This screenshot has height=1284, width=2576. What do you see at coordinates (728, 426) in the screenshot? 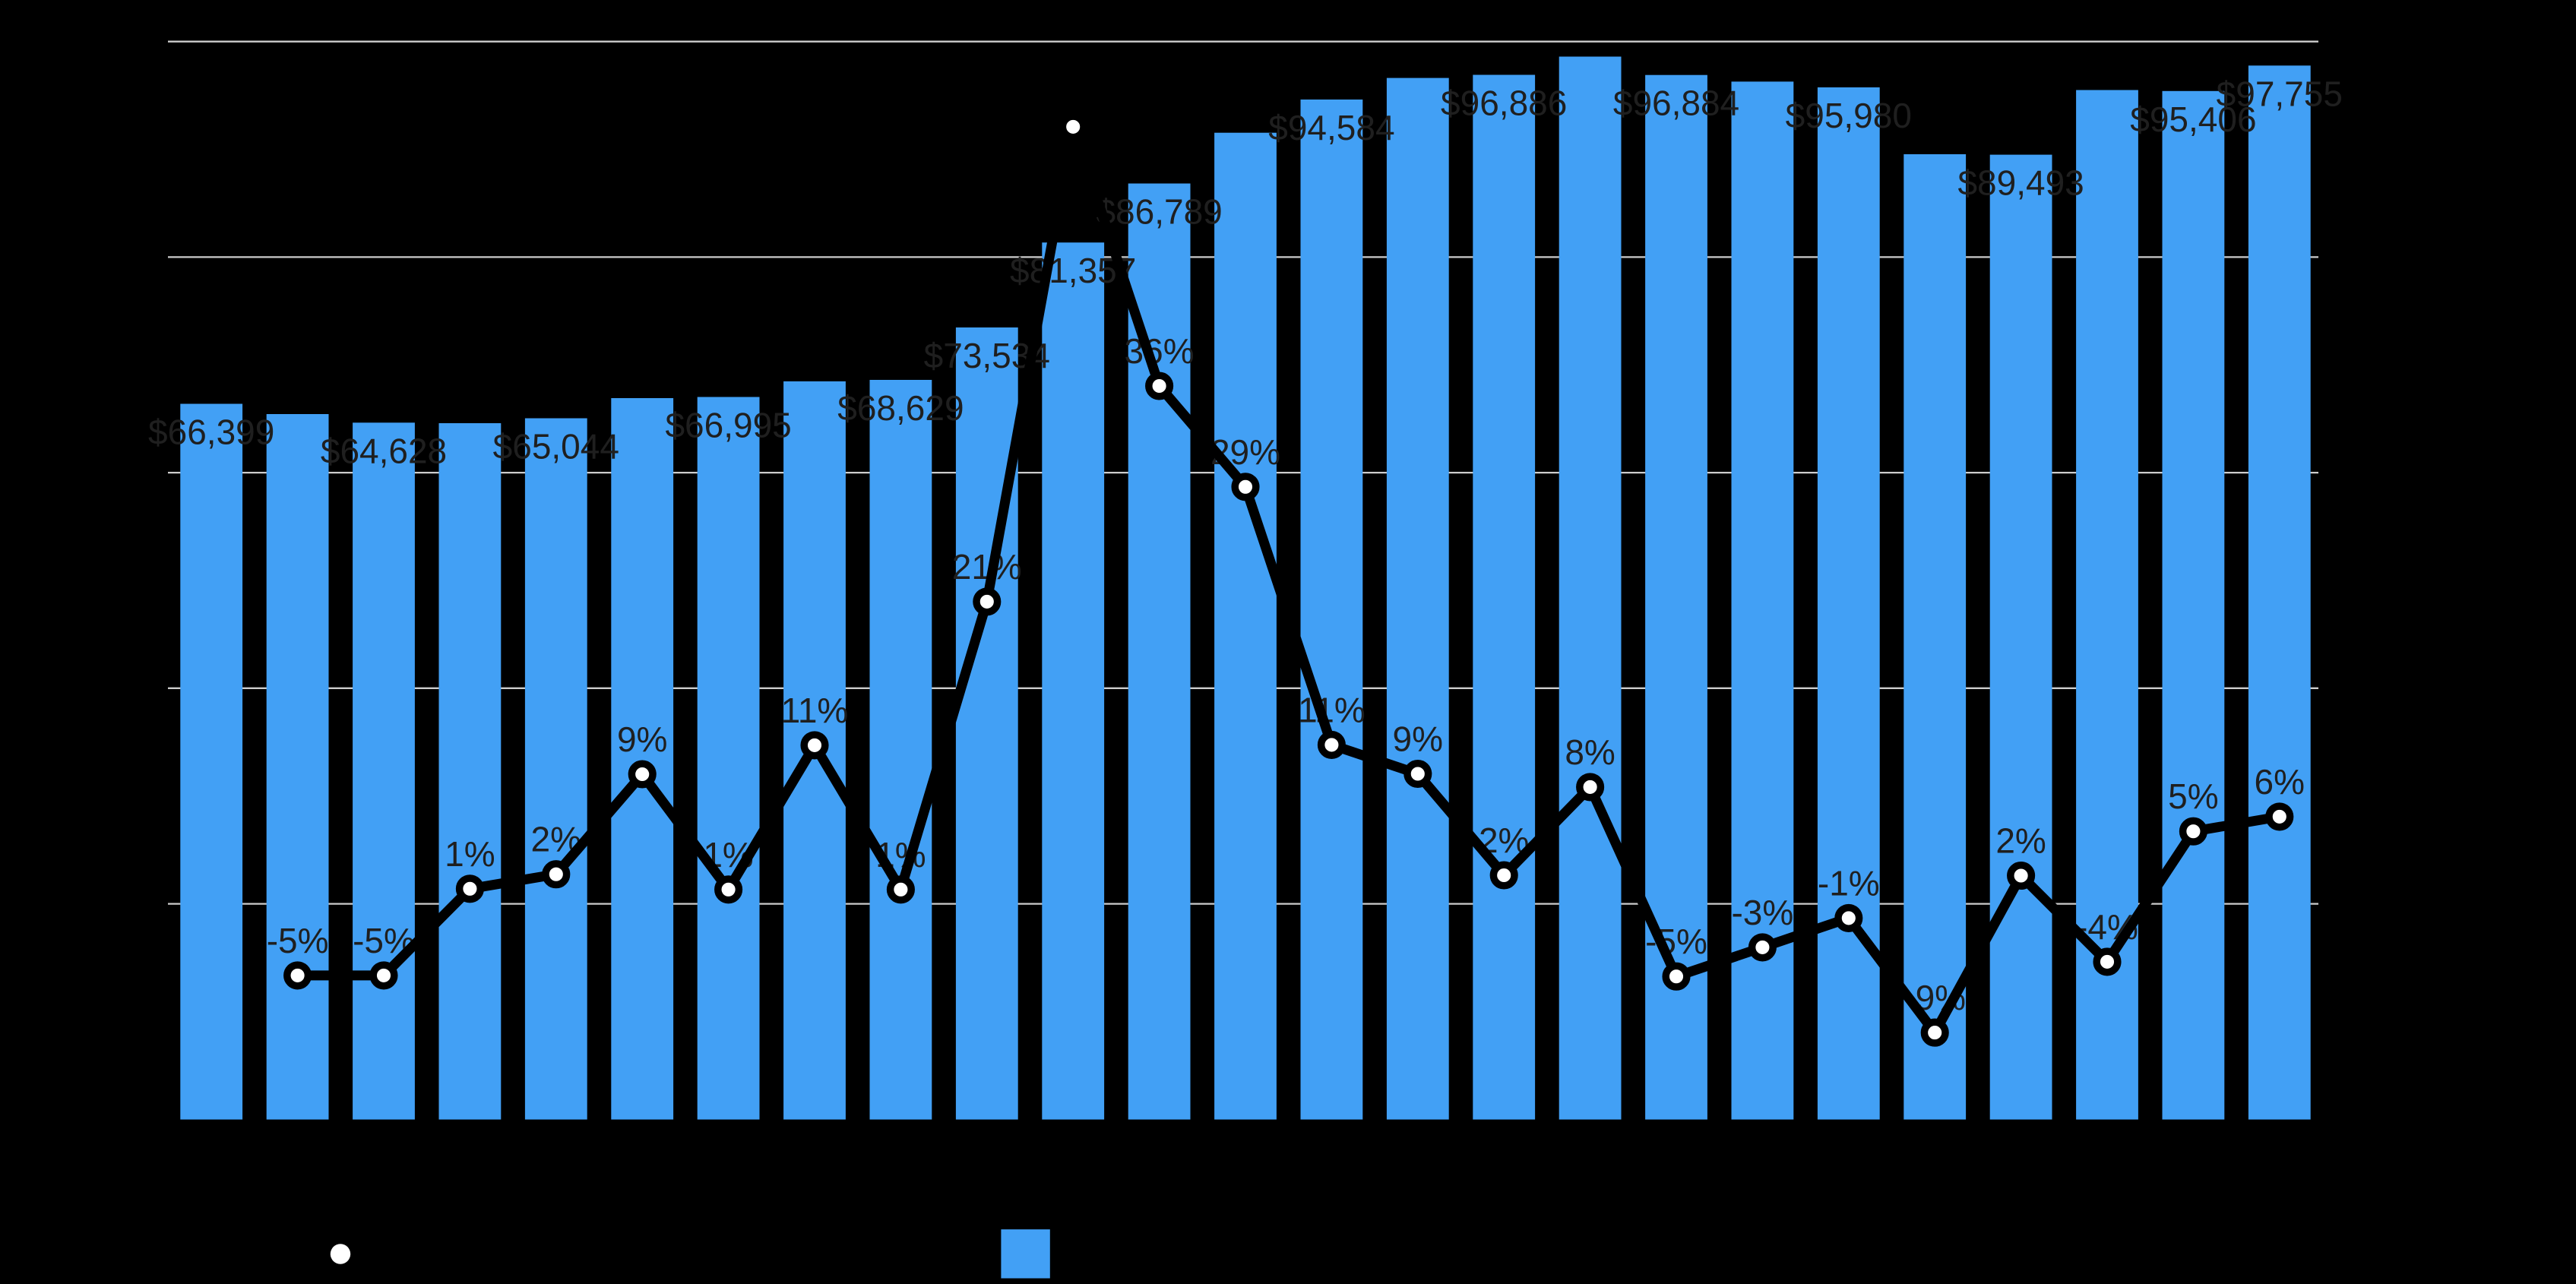
I see `svg-text: $66,995` at bounding box center [728, 426].